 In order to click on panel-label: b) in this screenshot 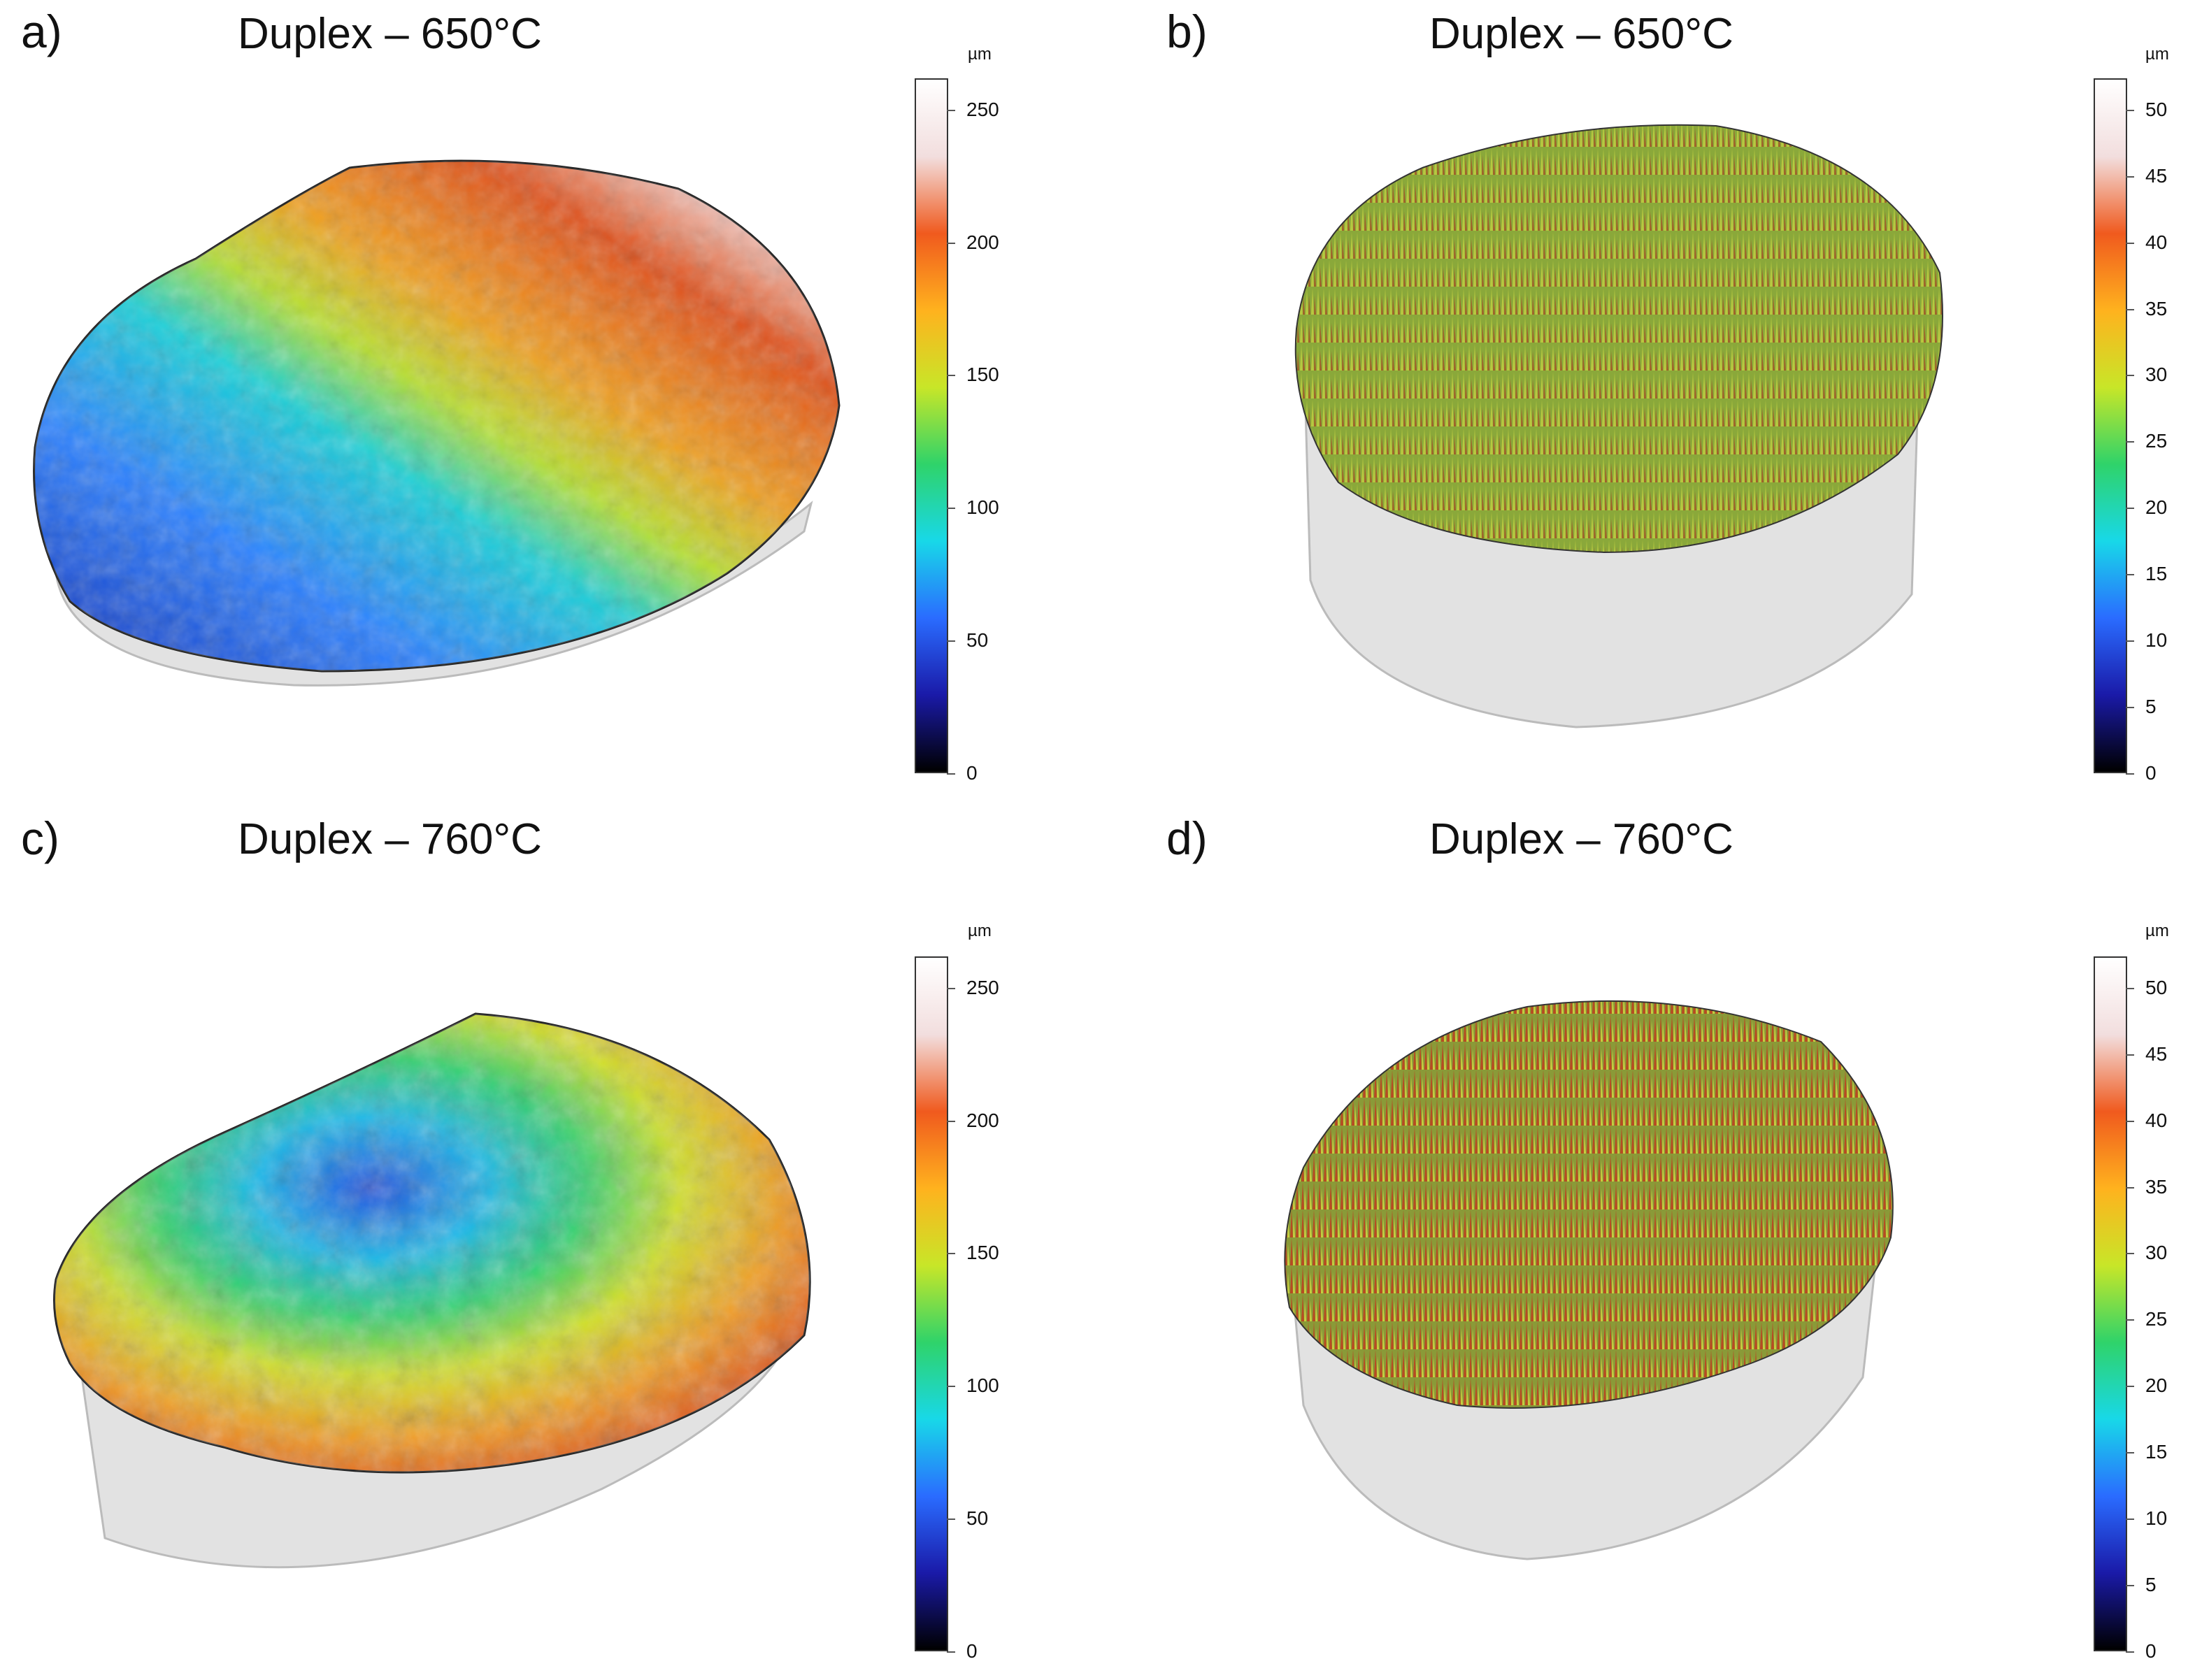, I will do `click(1187, 31)`.